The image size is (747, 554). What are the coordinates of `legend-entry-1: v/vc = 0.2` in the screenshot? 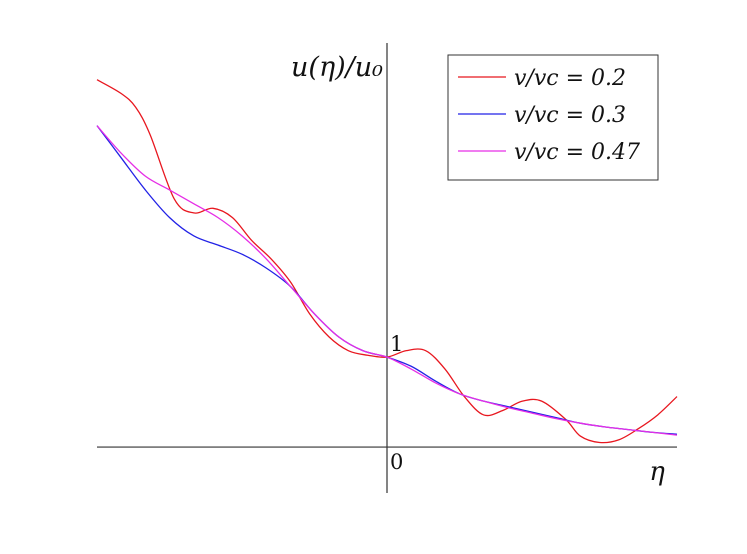 It's located at (570, 78).